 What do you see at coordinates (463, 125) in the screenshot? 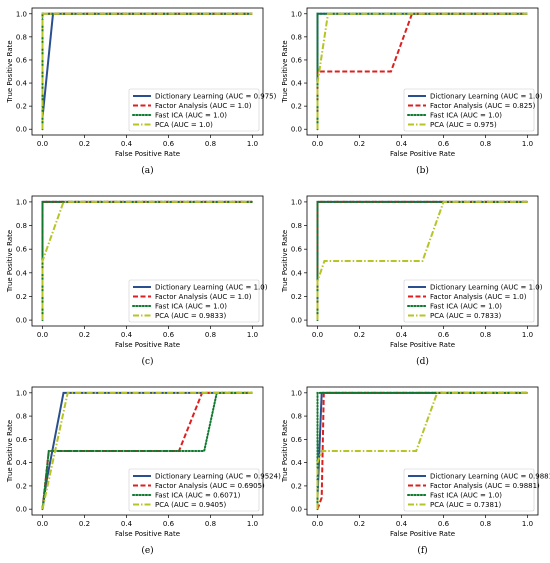
I see `legend-label-pca: PCA (AUC = 0.975)` at bounding box center [463, 125].